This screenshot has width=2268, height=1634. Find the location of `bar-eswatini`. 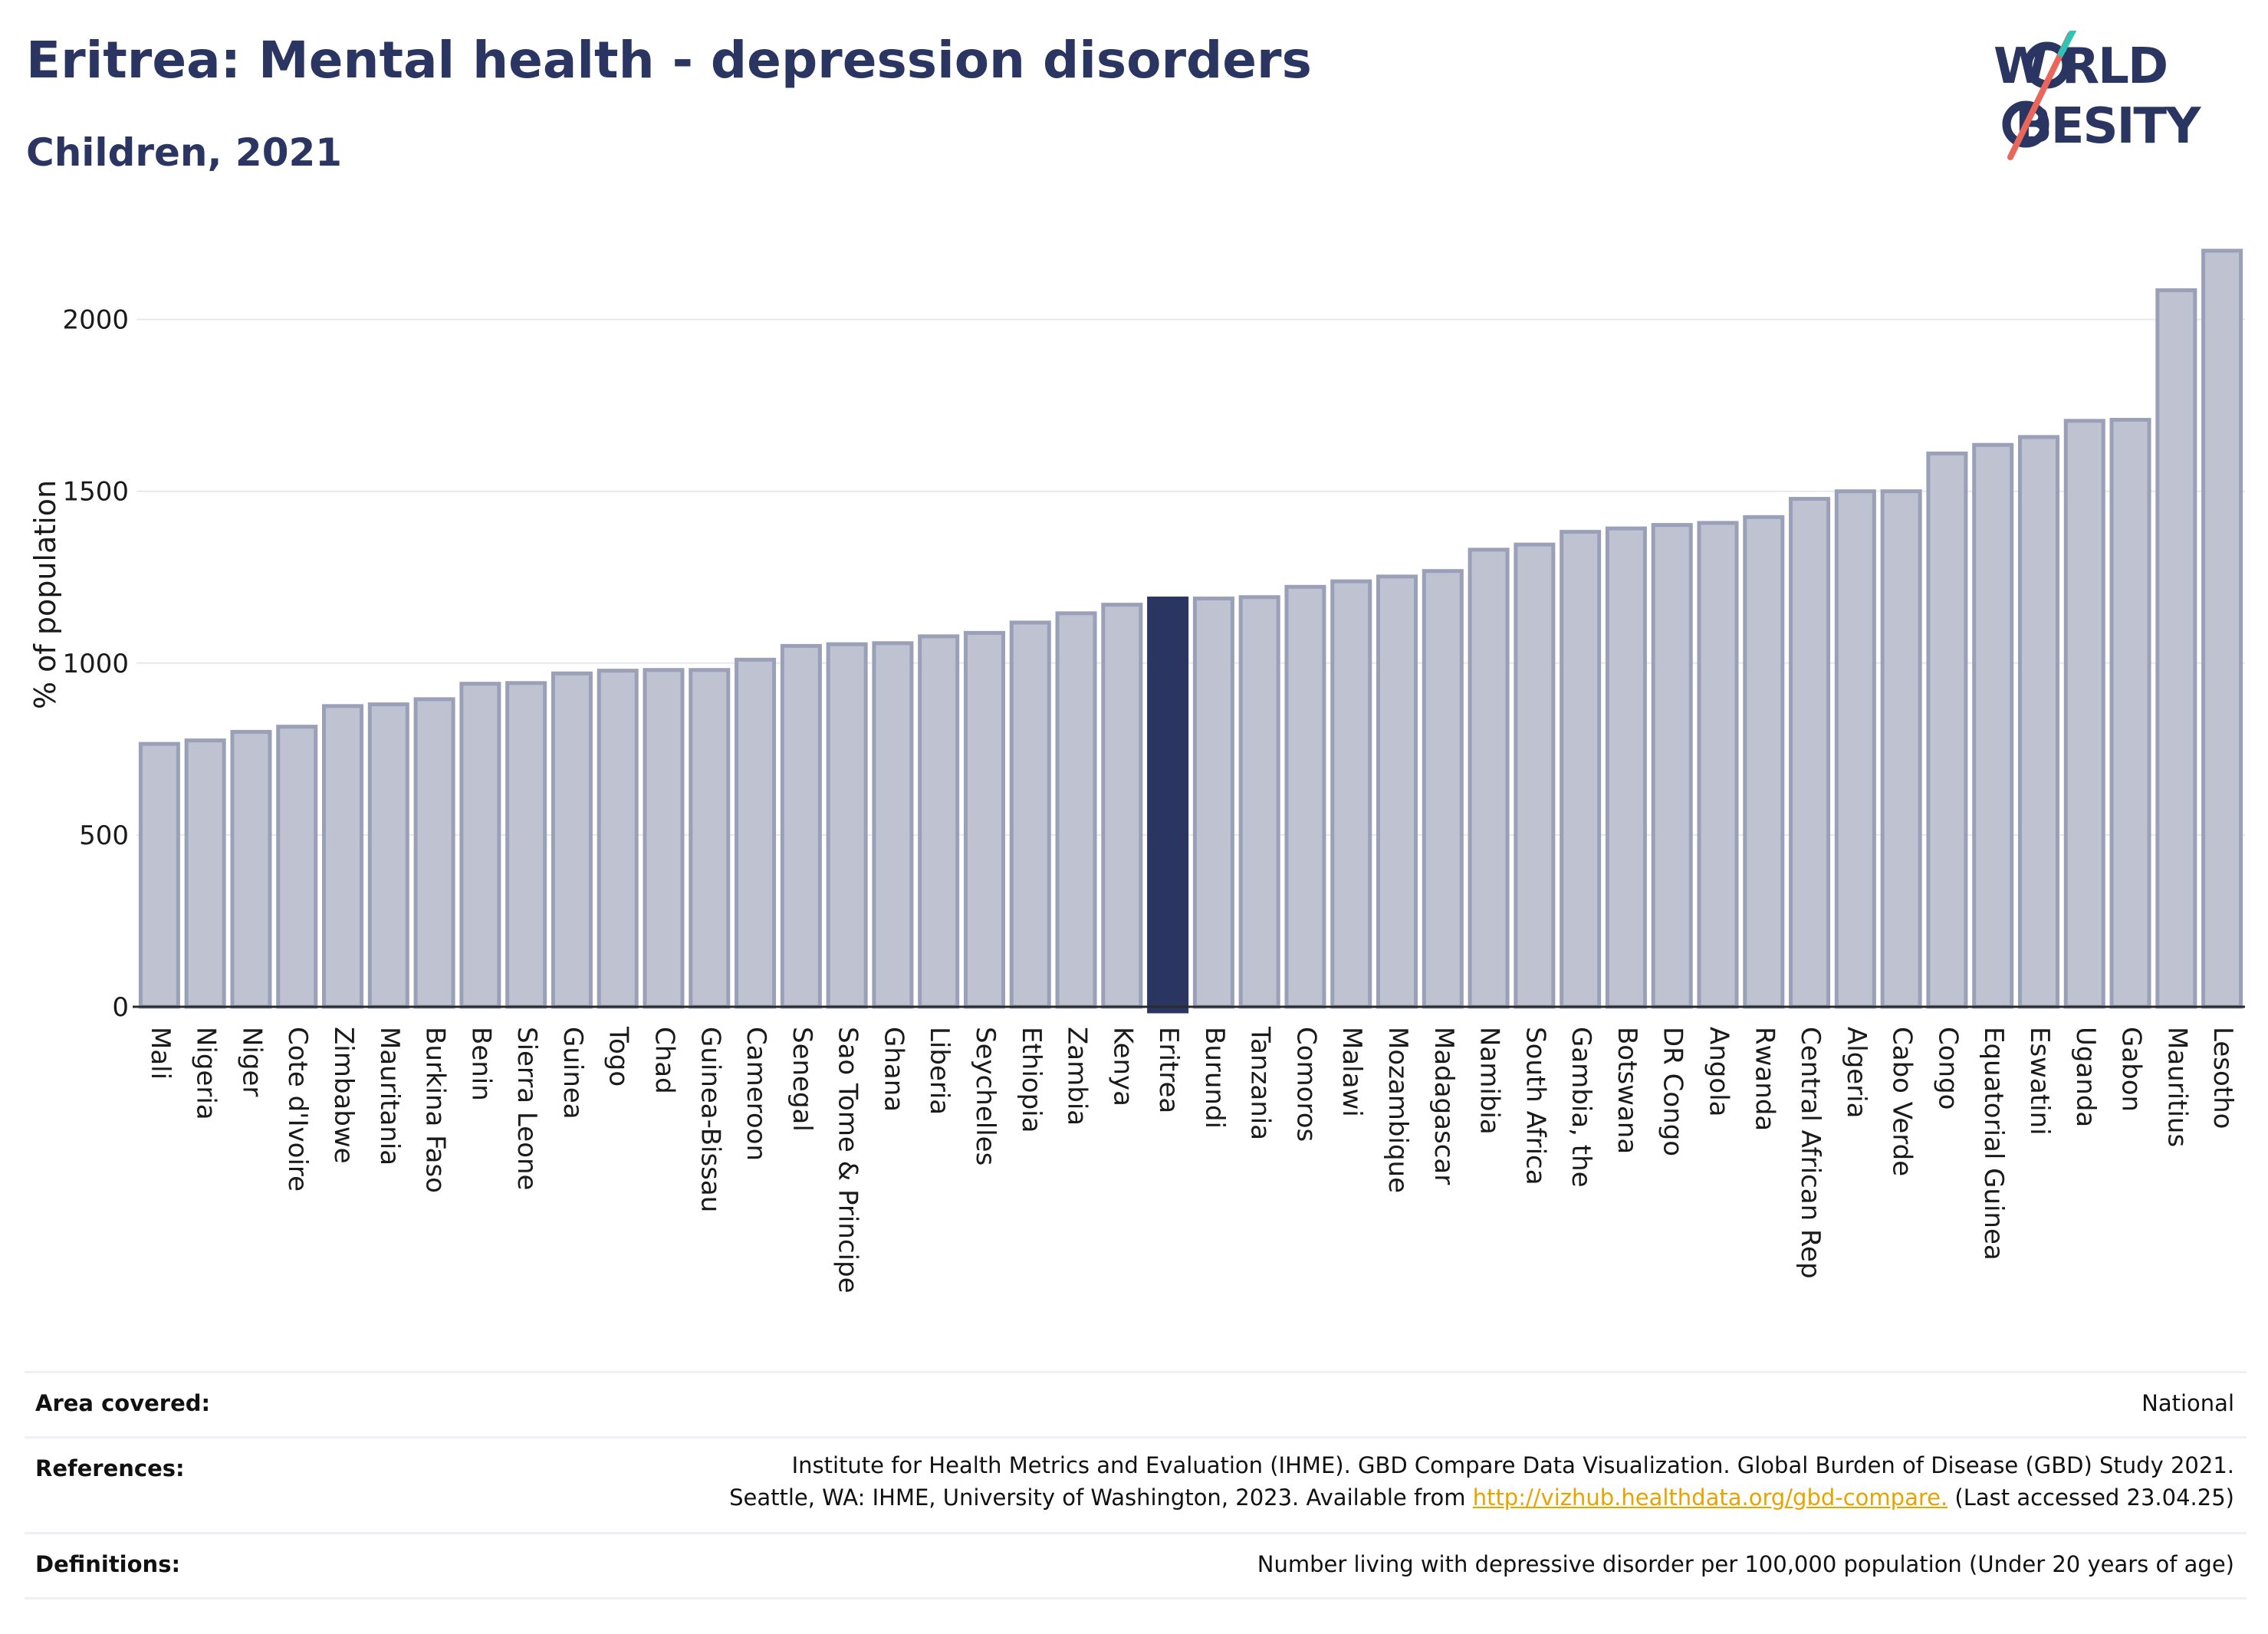

bar-eswatini is located at coordinates (2038, 722).